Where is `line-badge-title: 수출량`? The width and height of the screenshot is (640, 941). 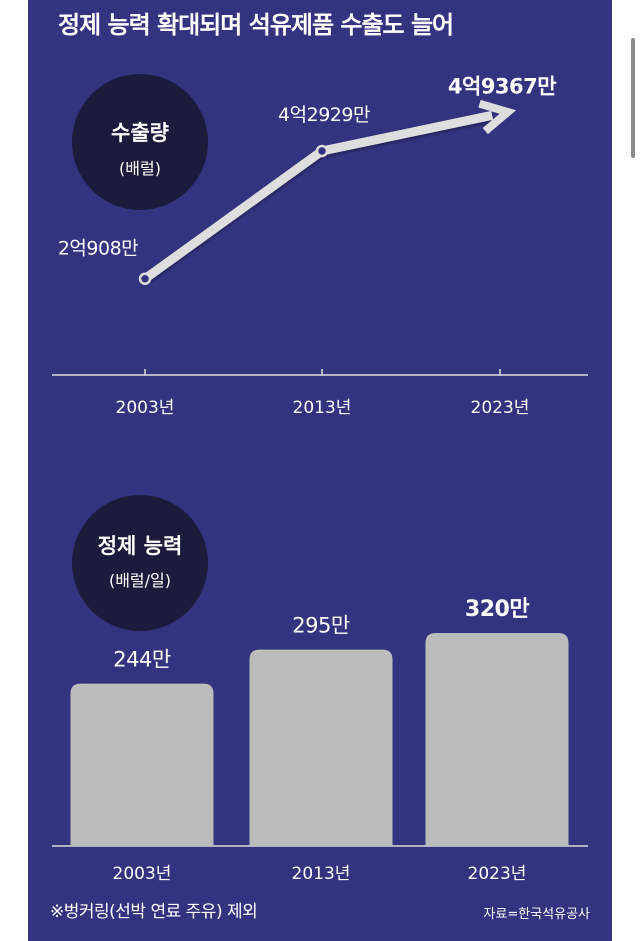
line-badge-title: 수출량 is located at coordinates (140, 133).